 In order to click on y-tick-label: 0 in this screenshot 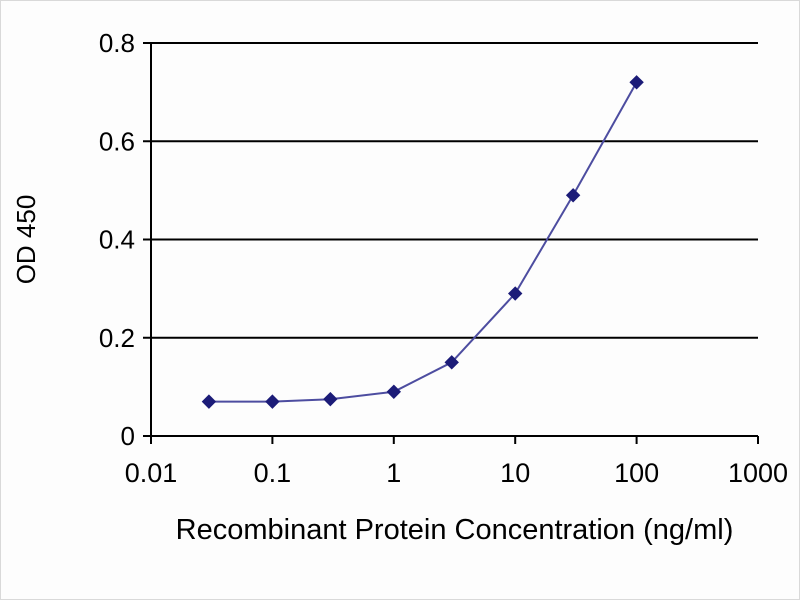, I will do `click(128, 436)`.